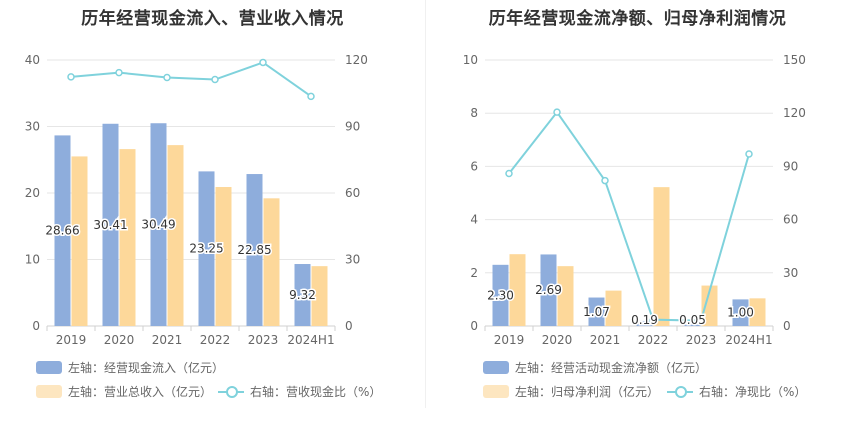 This screenshot has width=850, height=437. I want to click on data-label: 9.32, so click(302, 295).